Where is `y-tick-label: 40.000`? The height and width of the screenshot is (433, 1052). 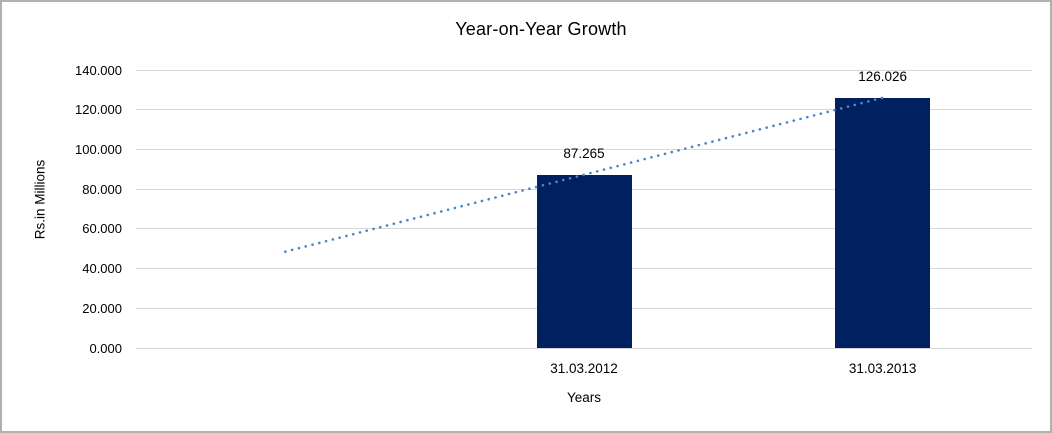 y-tick-label: 40.000 is located at coordinates (102, 269).